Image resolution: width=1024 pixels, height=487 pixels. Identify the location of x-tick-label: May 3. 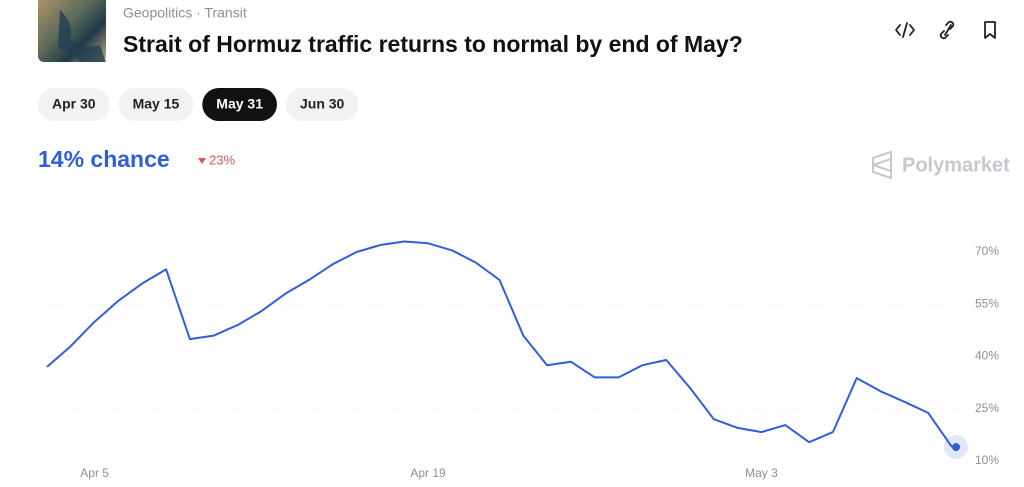
(761, 473).